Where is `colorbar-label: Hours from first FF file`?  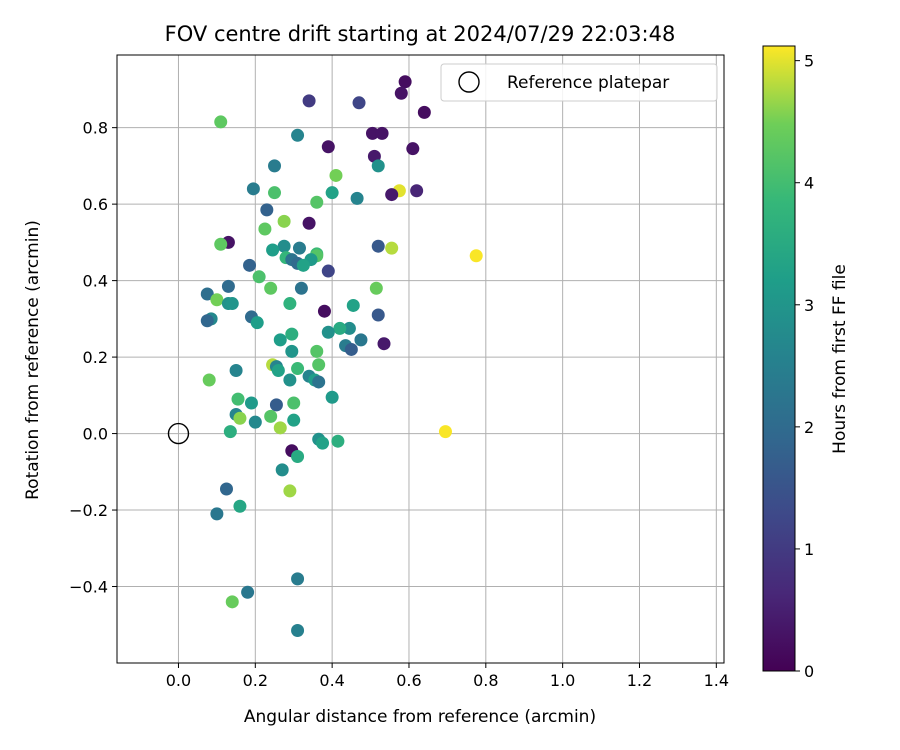 colorbar-label: Hours from first FF file is located at coordinates (840, 359).